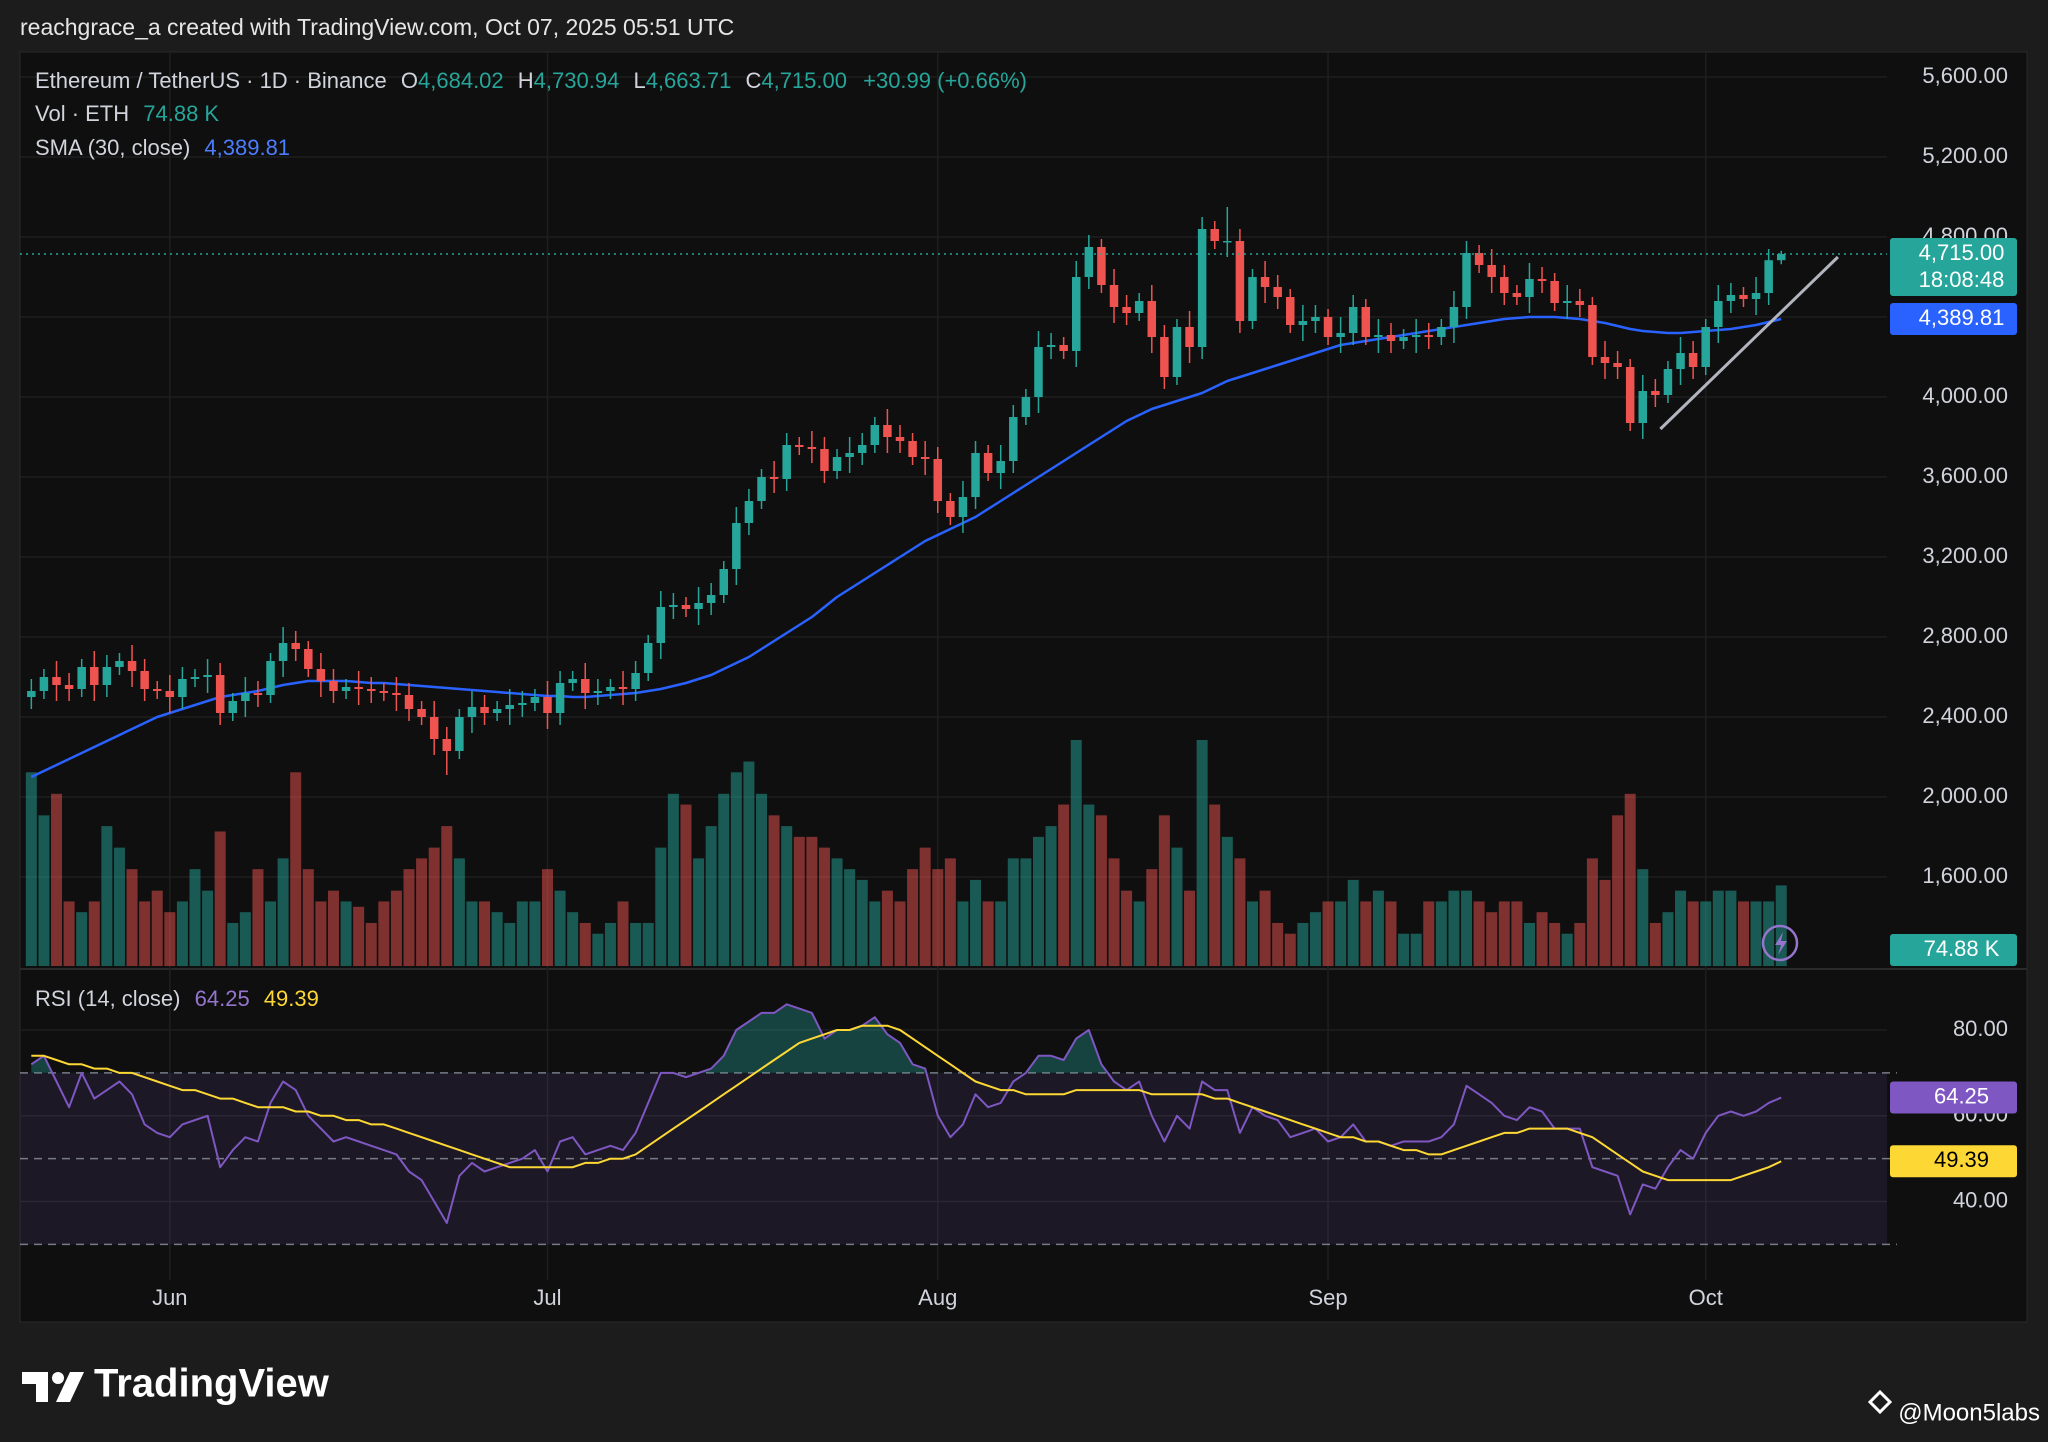 This screenshot has width=2048, height=1442. What do you see at coordinates (1965, 395) in the screenshot?
I see `y-tick-label: 4,000.00` at bounding box center [1965, 395].